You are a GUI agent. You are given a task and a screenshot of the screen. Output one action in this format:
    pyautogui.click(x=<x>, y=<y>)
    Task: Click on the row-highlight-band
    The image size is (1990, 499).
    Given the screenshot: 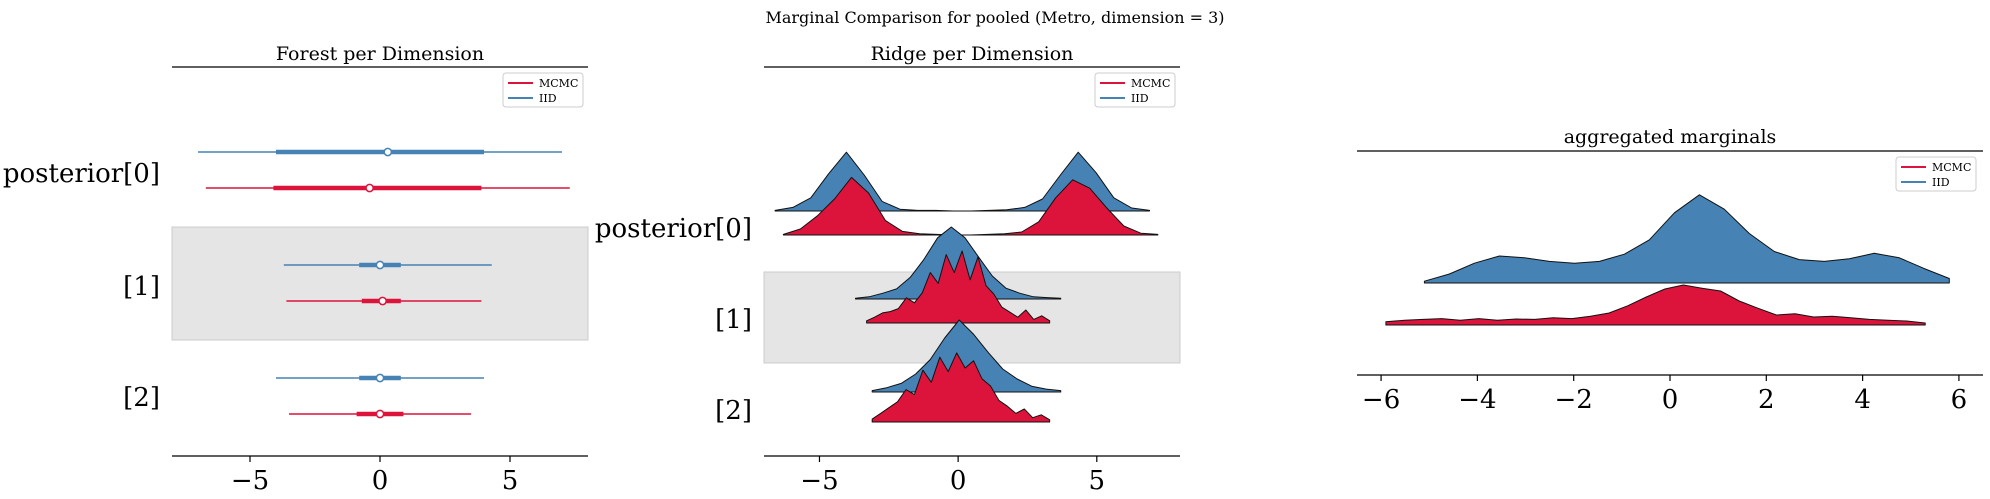 What is the action you would take?
    pyautogui.click(x=380, y=283)
    